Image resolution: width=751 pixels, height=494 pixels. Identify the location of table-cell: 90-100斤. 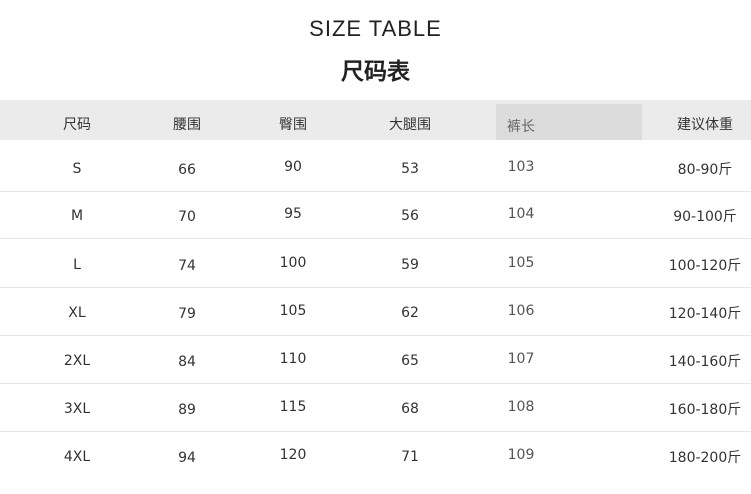
(705, 217).